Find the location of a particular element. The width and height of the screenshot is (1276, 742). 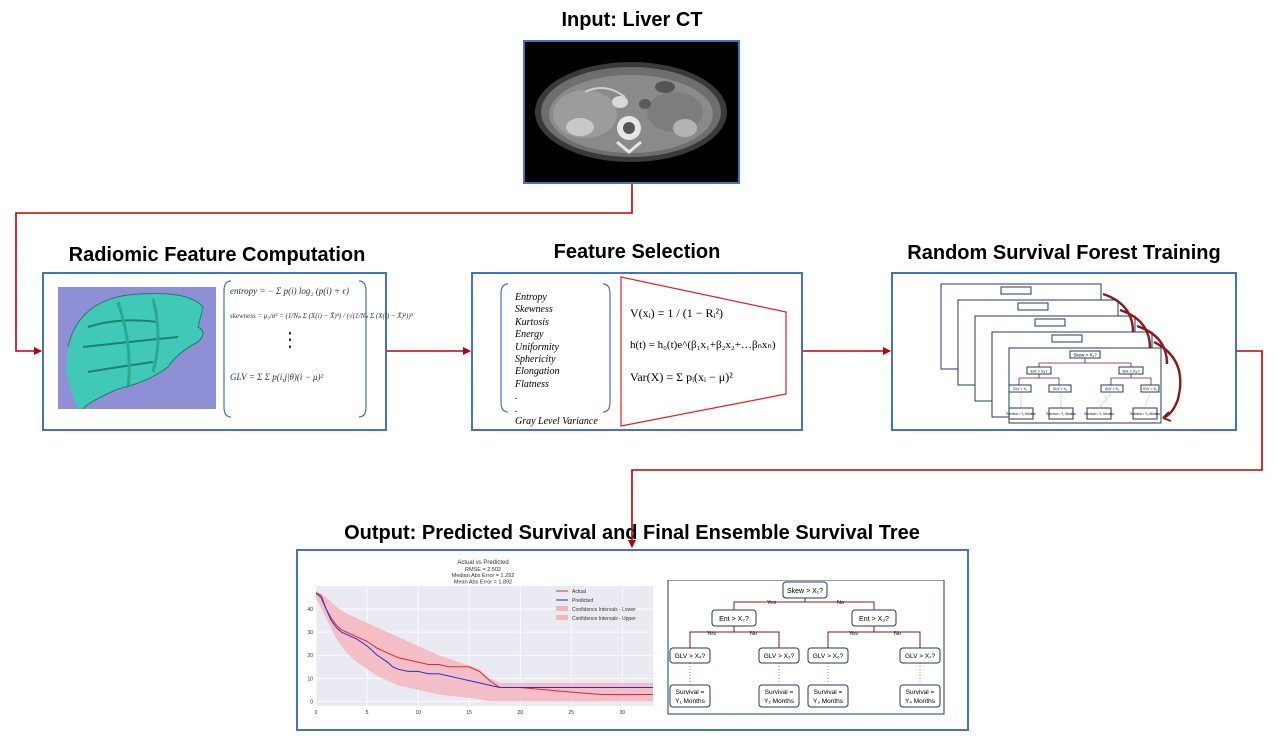

rsf-leaf-4: GLV > X₄ is located at coordinates (1150, 389).